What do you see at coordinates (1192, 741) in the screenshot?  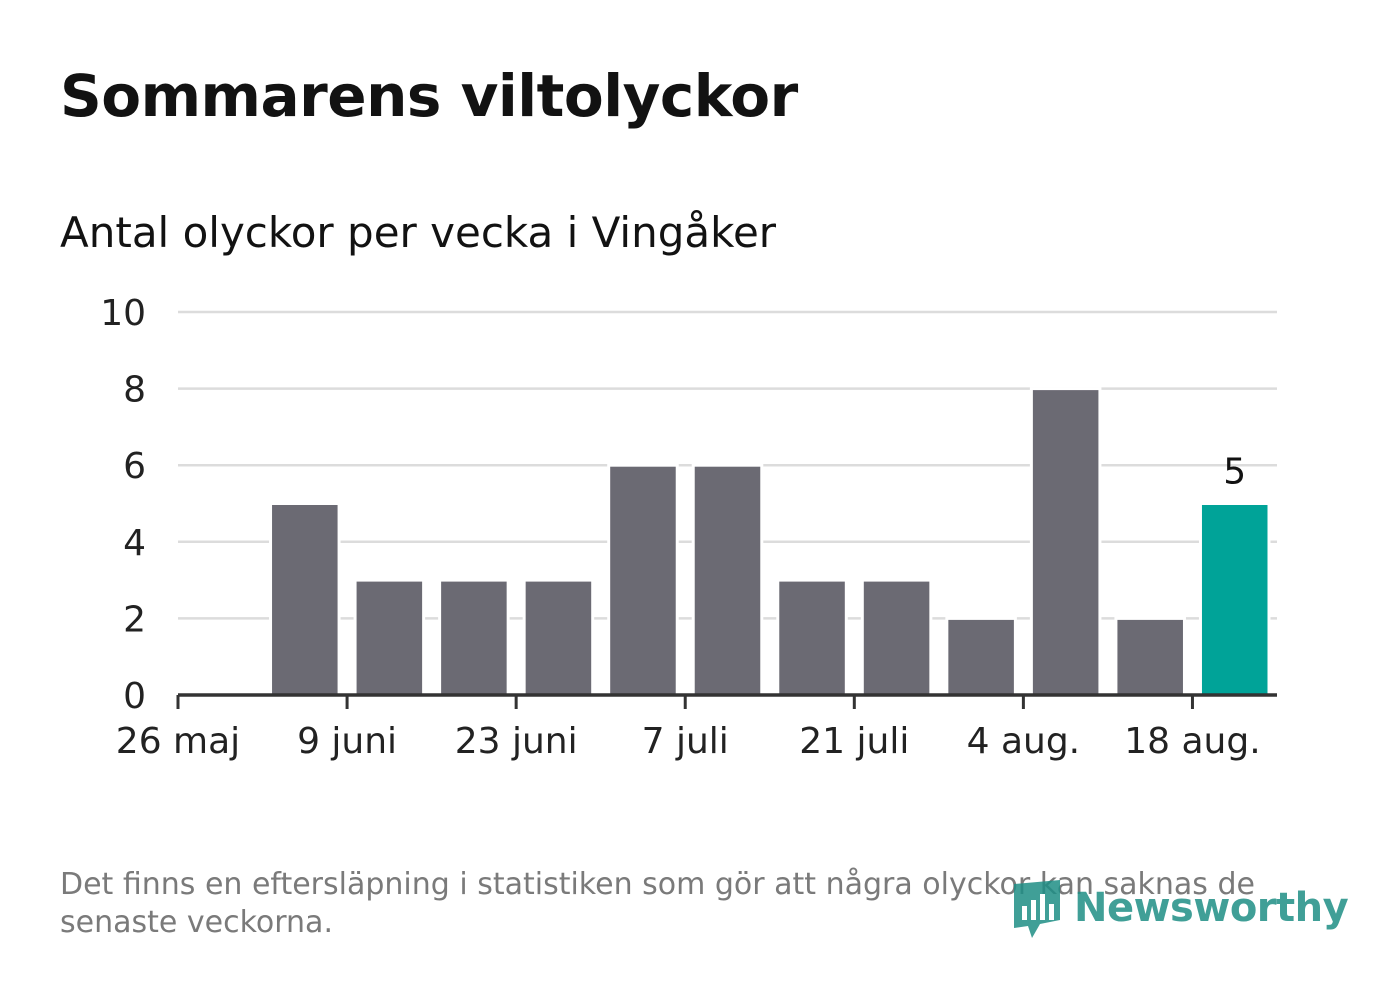 I see `x-tick-label: 18 aug.` at bounding box center [1192, 741].